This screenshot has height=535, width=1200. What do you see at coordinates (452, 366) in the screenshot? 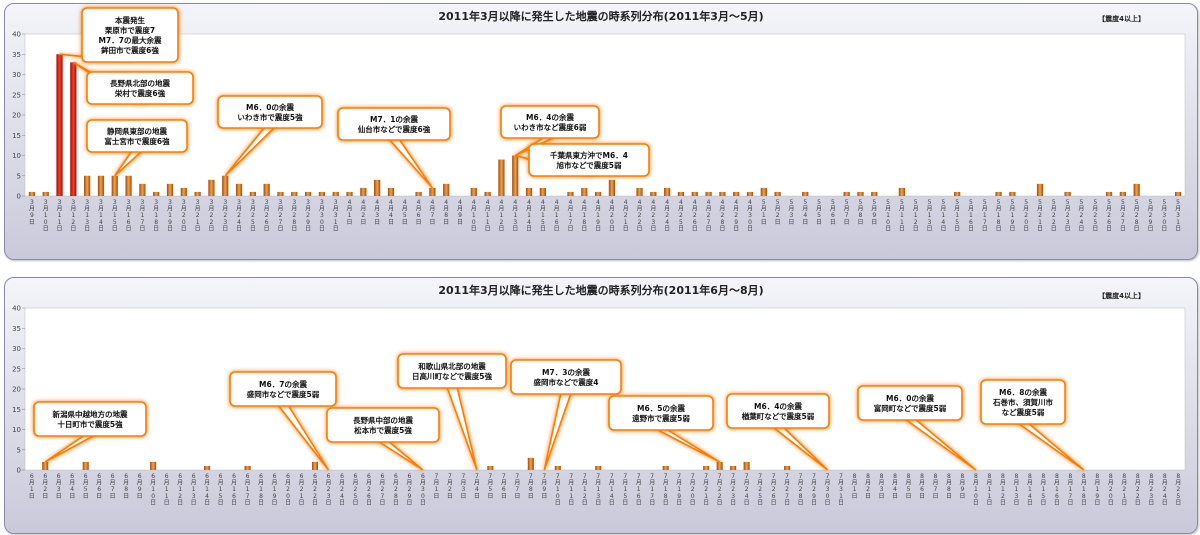
I see `callout-text: 和歌山県北部の地震` at bounding box center [452, 366].